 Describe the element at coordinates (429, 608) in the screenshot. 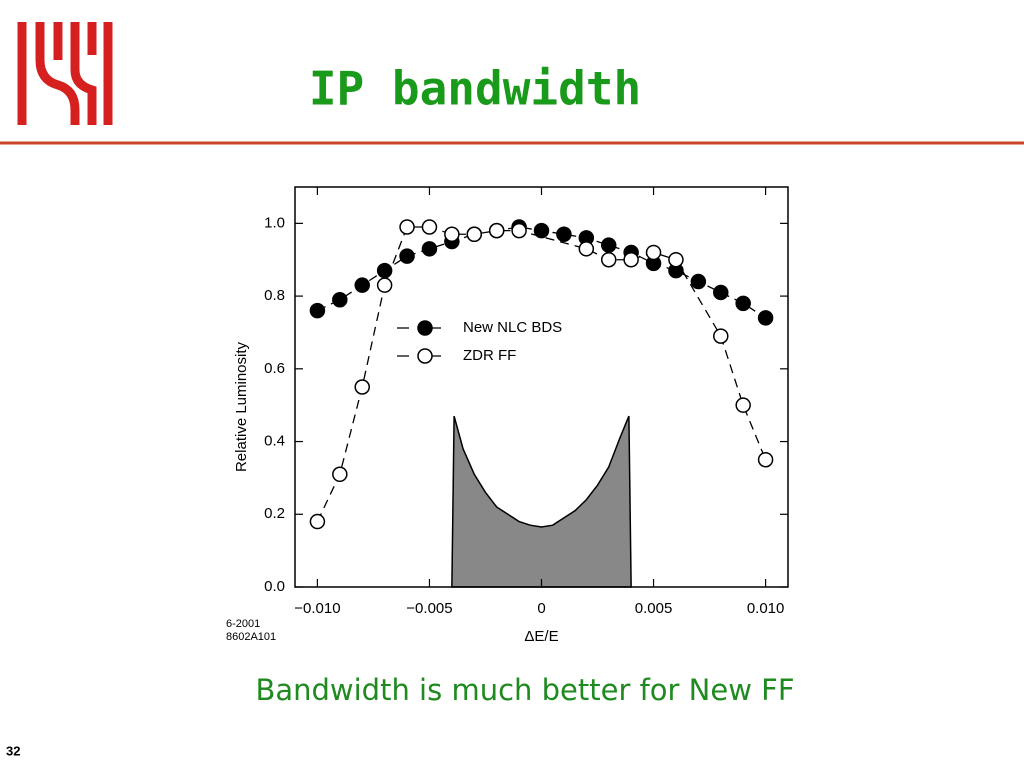

I see `x-tick-label: −0.005` at that location.